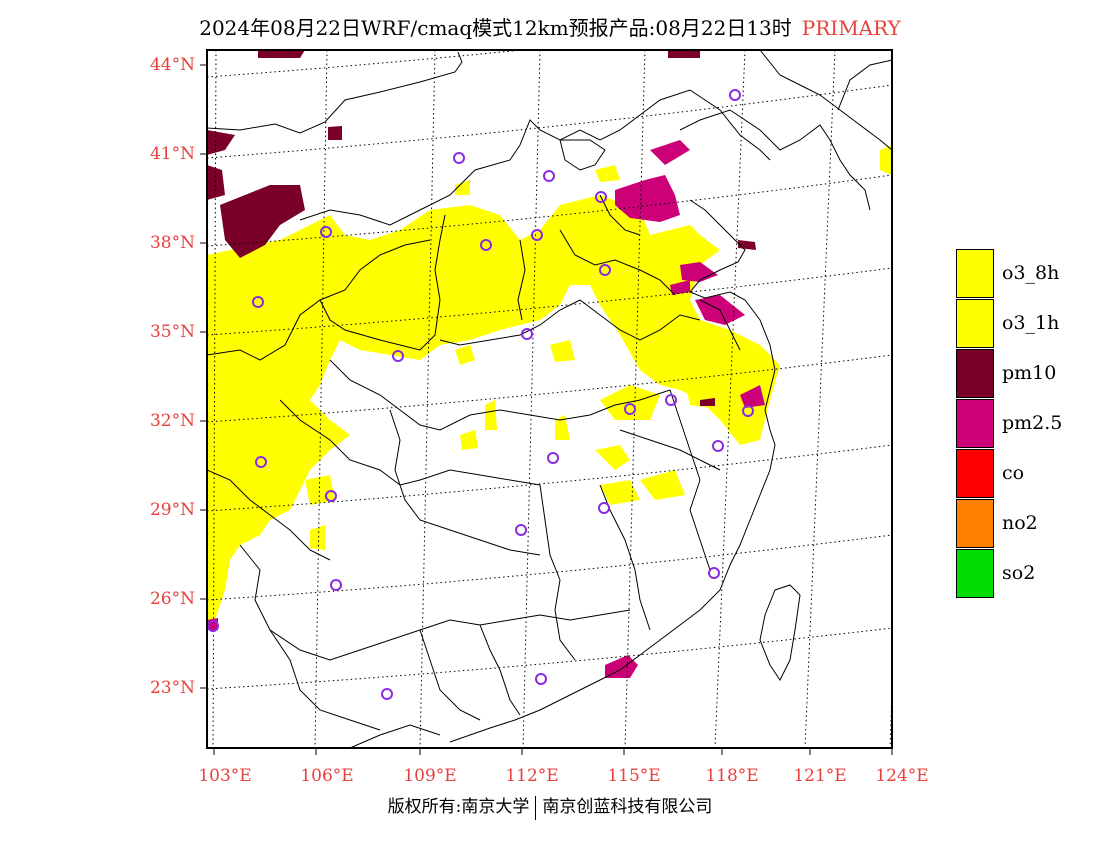  What do you see at coordinates (495, 28) in the screenshot?
I see `map-title-text: 2024年08月22日WRF/cmaq模式12km预报产品:08月22日13时` at bounding box center [495, 28].